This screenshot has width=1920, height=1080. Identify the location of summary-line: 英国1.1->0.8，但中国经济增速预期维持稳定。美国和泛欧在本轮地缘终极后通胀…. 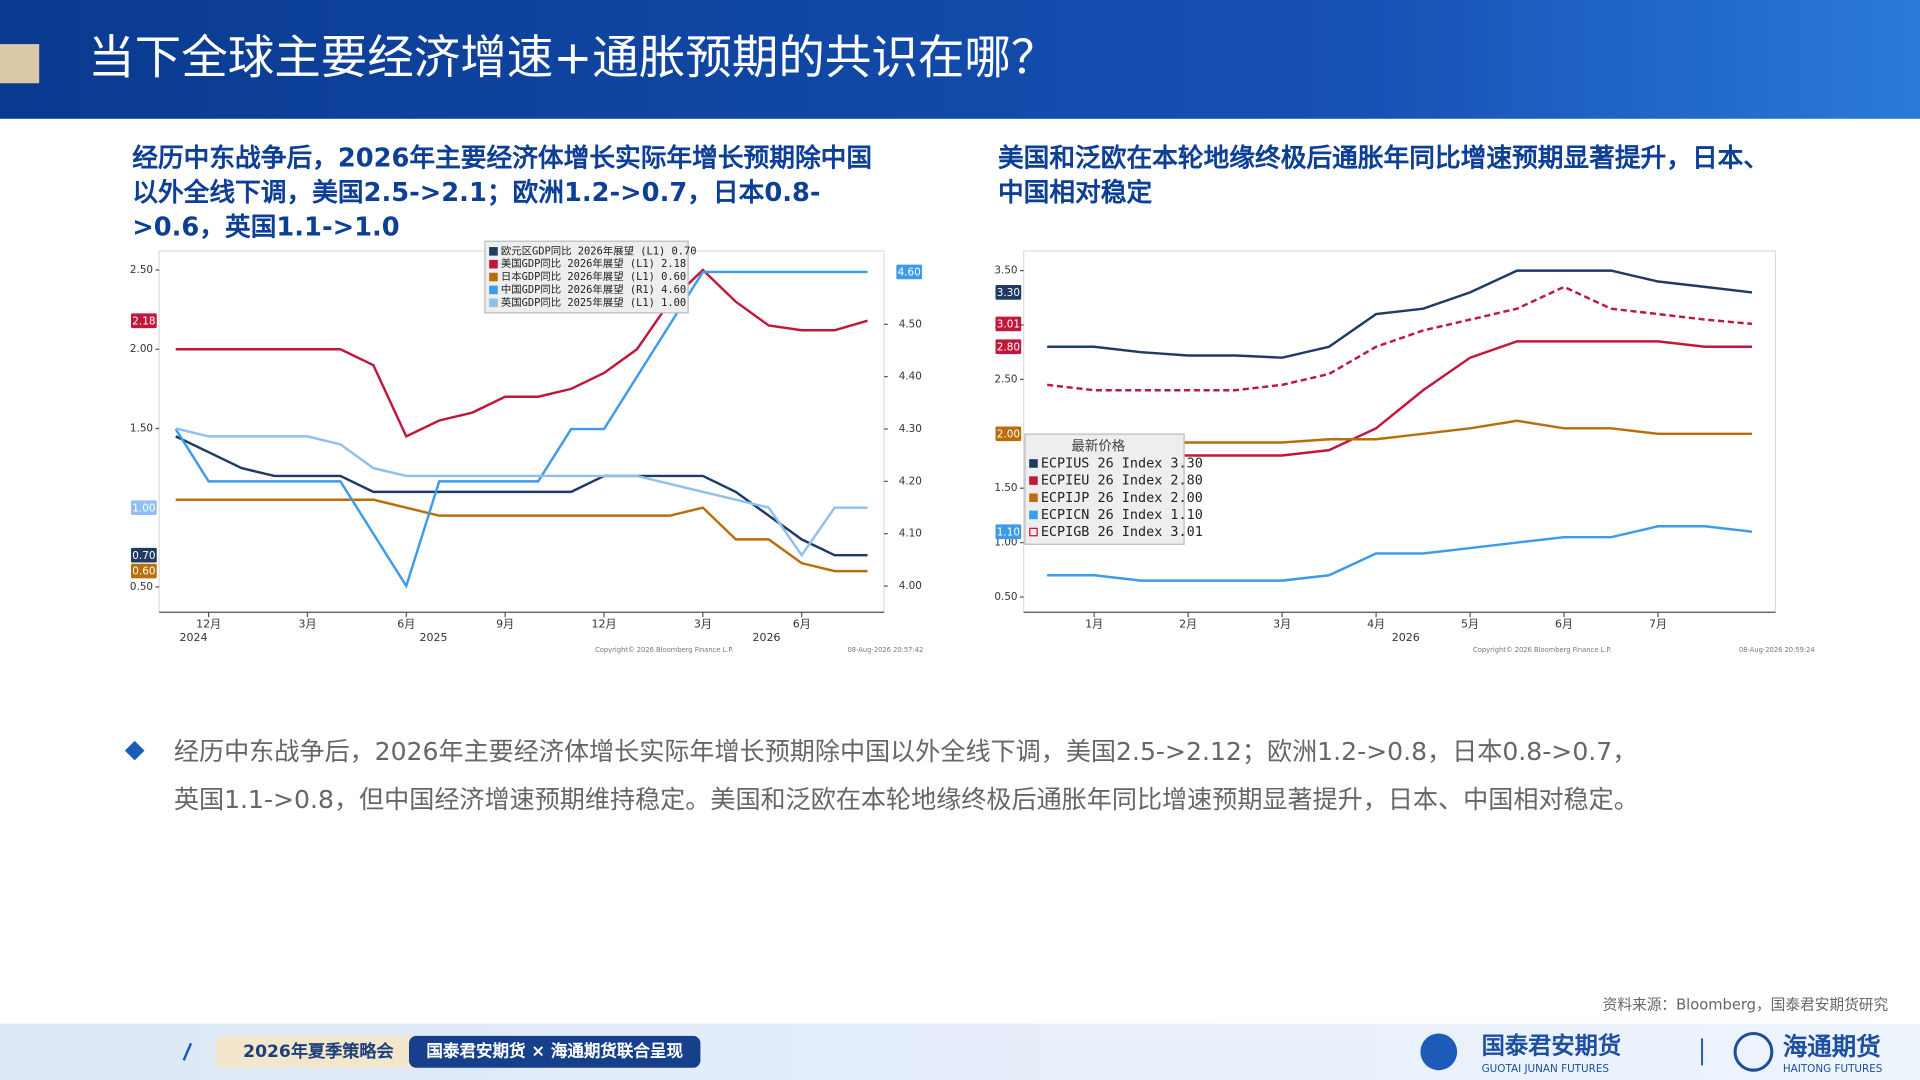
(906, 799).